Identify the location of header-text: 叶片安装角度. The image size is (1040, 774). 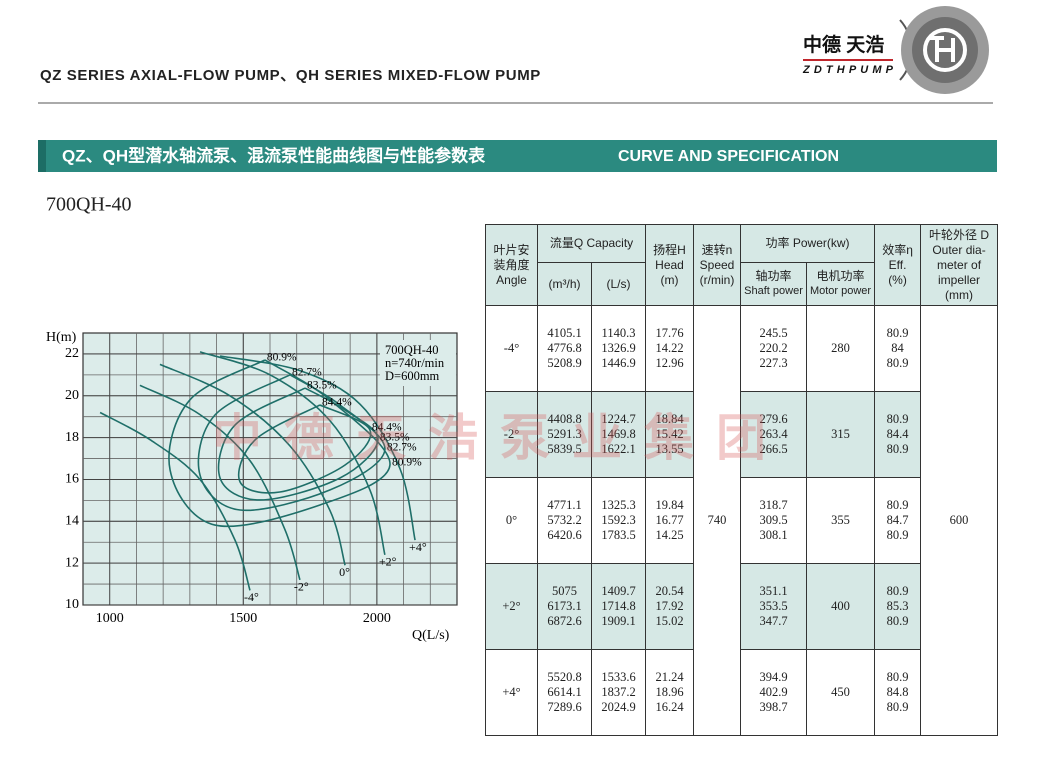
(511, 257).